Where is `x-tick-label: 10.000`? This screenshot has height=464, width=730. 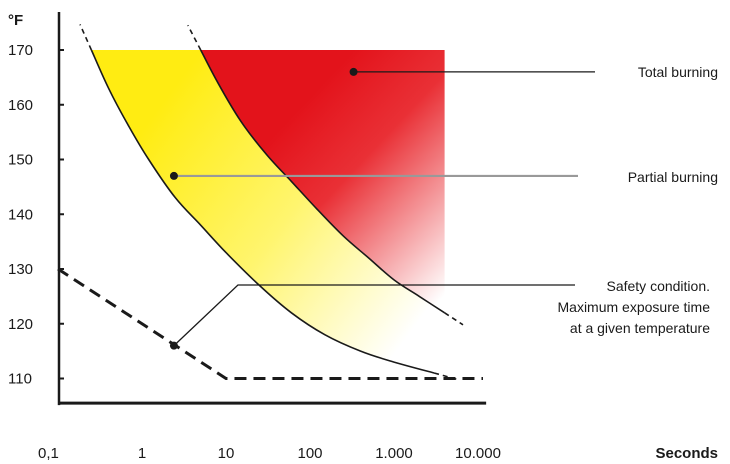
x-tick-label: 10.000 is located at coordinates (478, 453).